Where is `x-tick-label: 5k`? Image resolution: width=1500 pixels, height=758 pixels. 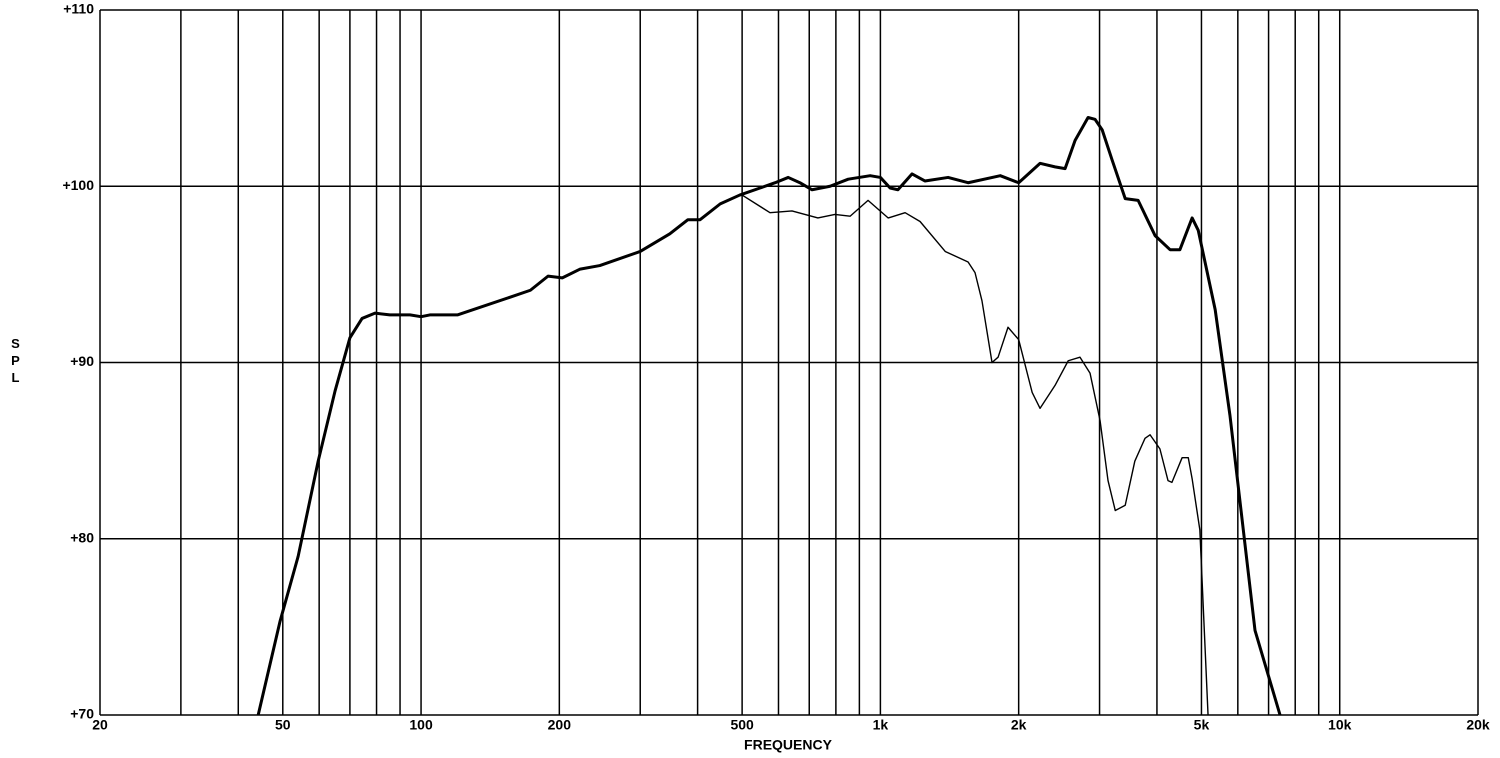 x-tick-label: 5k is located at coordinates (1202, 725).